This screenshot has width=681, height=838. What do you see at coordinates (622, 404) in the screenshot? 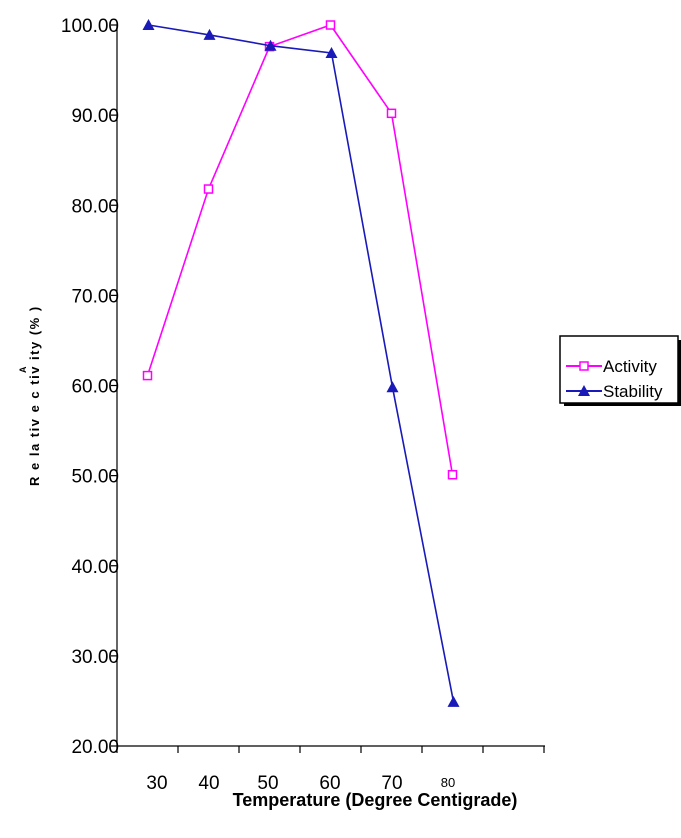
I see `legend-shadow-bottom` at bounding box center [622, 404].